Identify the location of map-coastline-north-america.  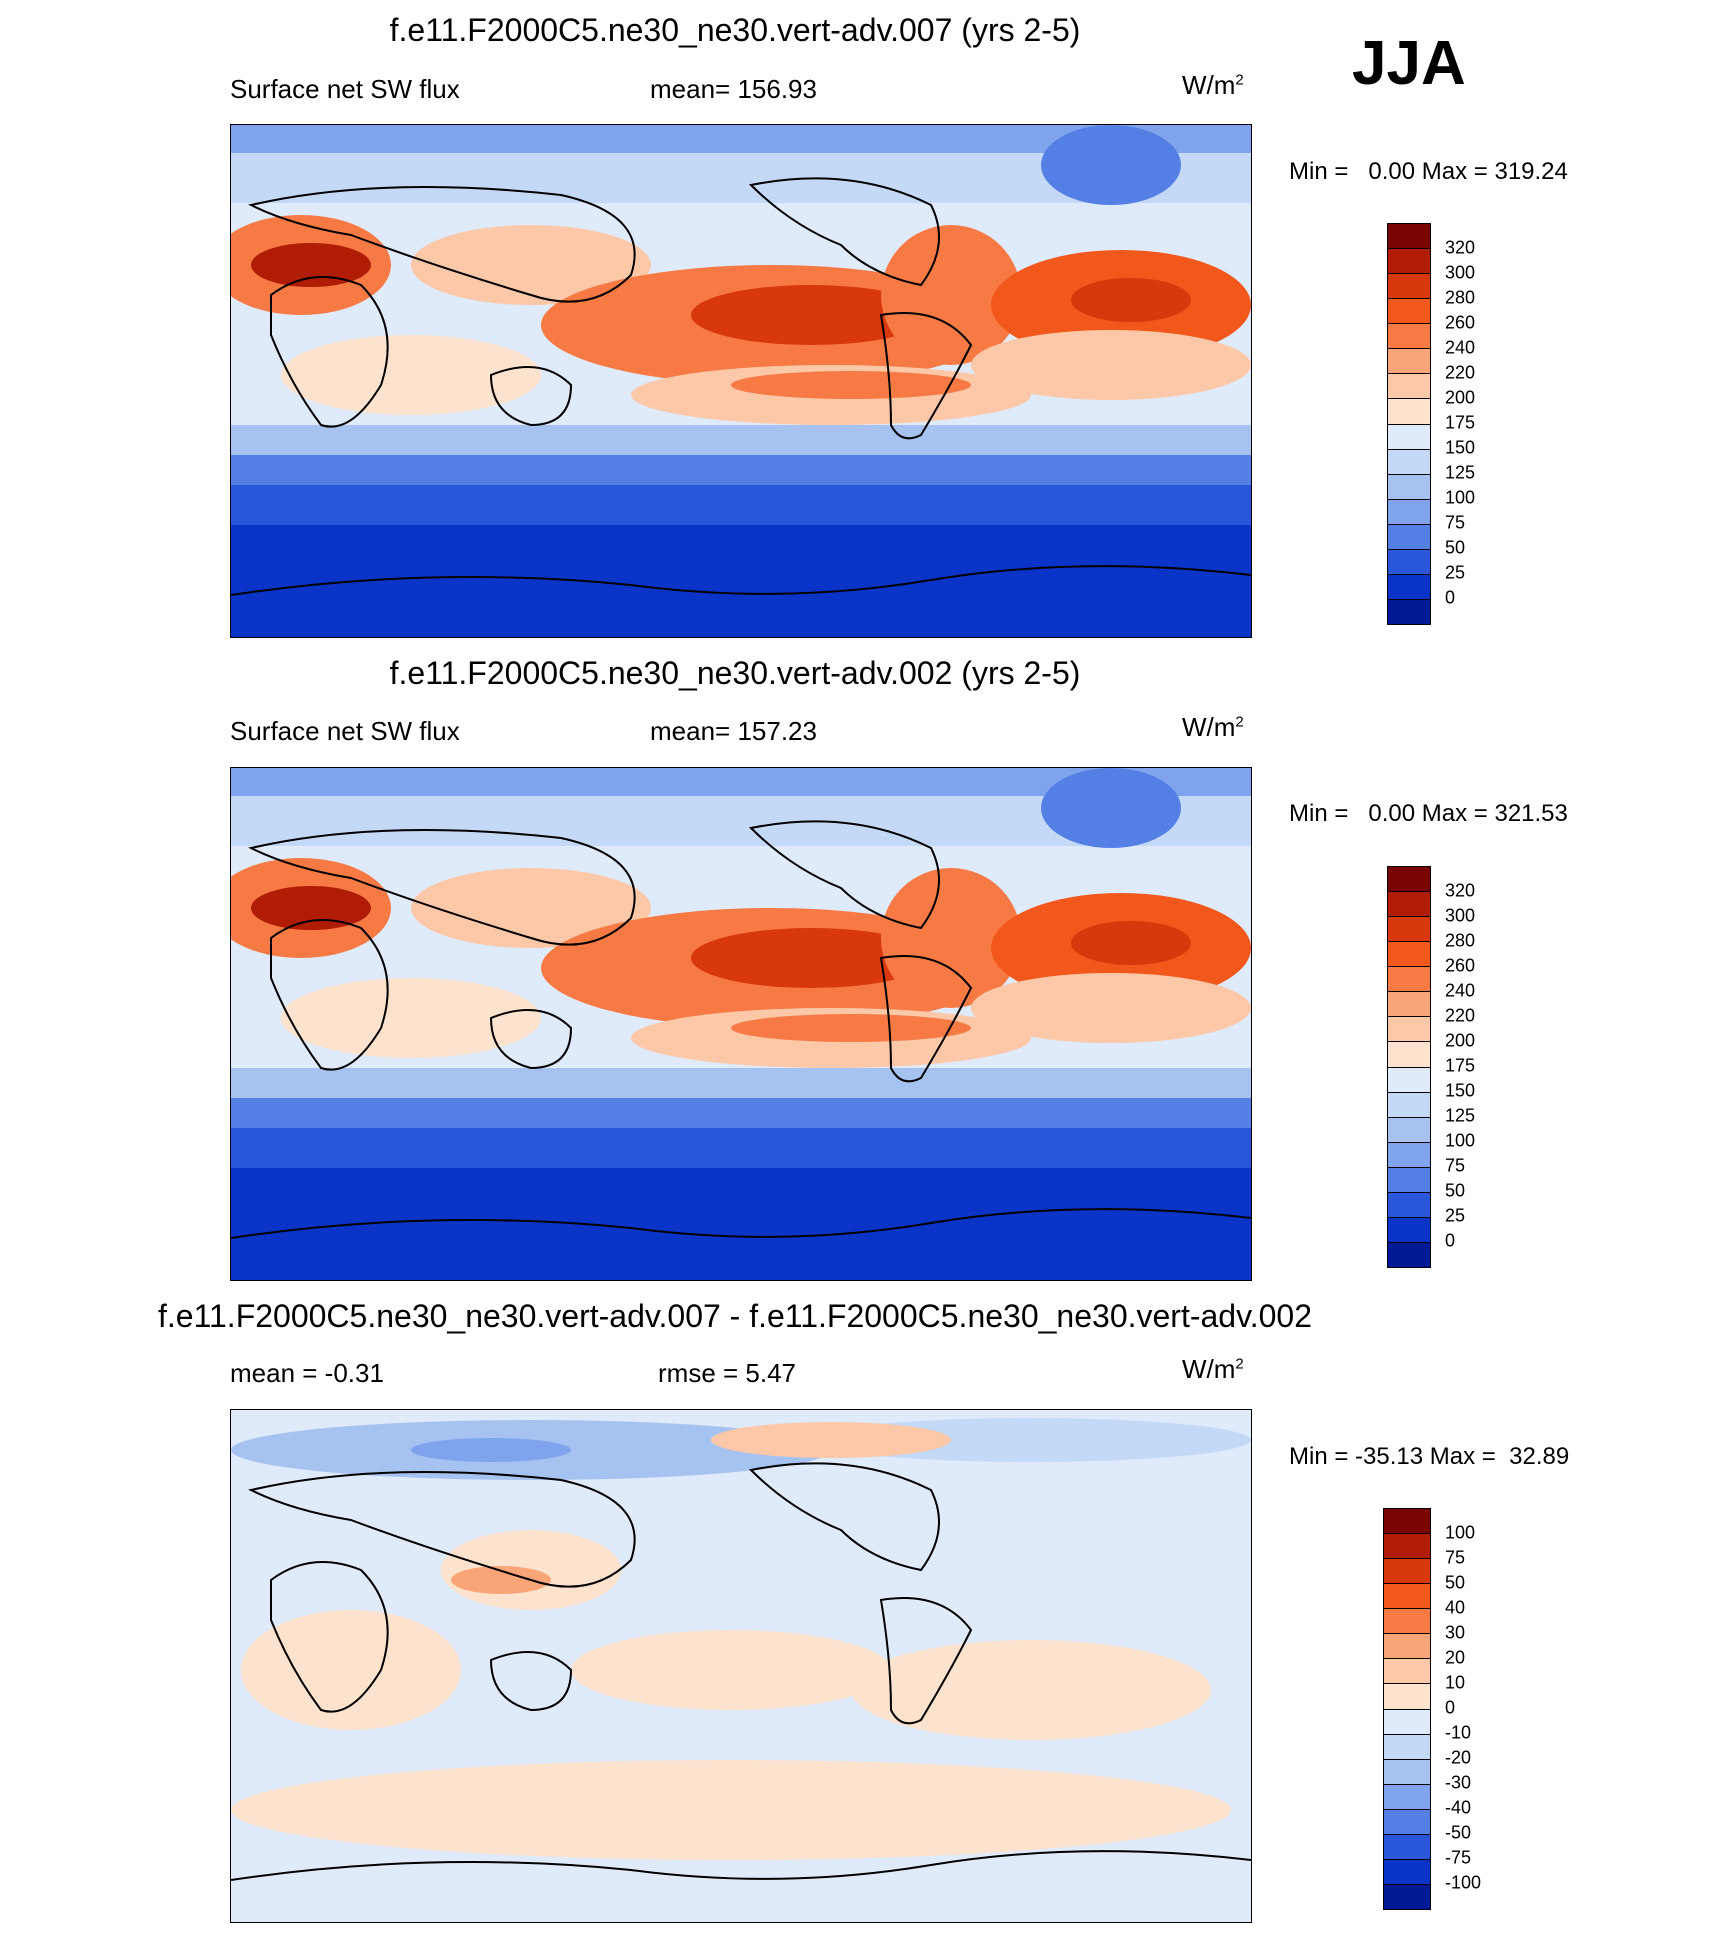
(844, 1517).